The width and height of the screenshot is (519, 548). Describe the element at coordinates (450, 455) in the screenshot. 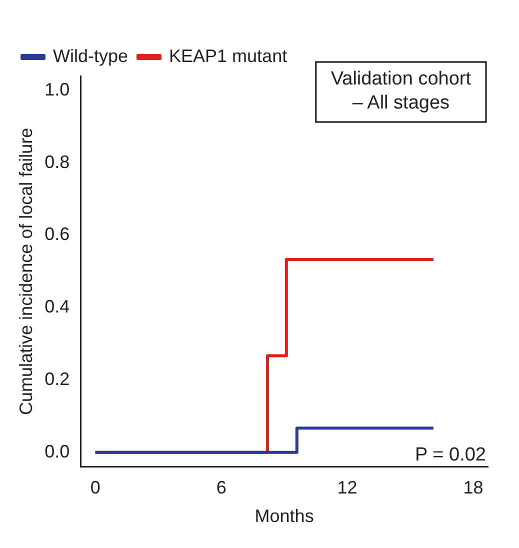

I see `annotation: P = 0.02` at that location.